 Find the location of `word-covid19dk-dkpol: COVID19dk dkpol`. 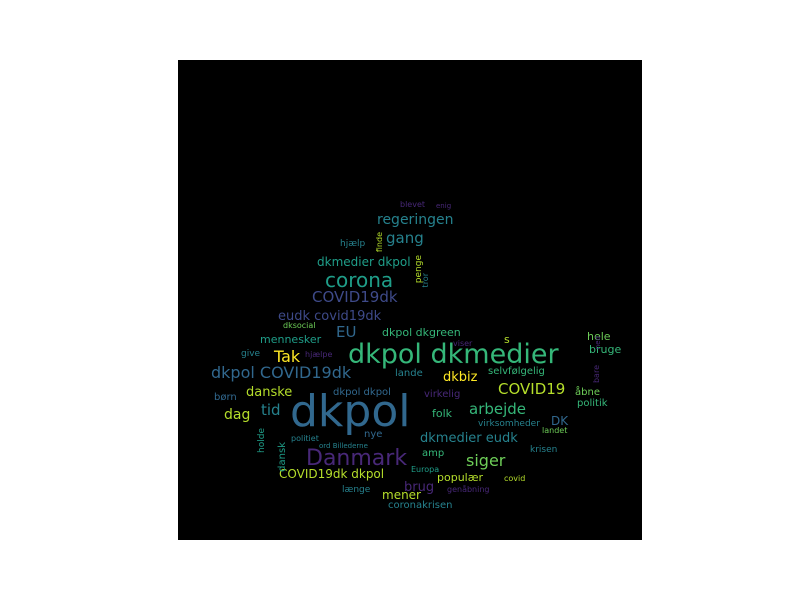

word-covid19dk-dkpol: COVID19dk dkpol is located at coordinates (332, 474).